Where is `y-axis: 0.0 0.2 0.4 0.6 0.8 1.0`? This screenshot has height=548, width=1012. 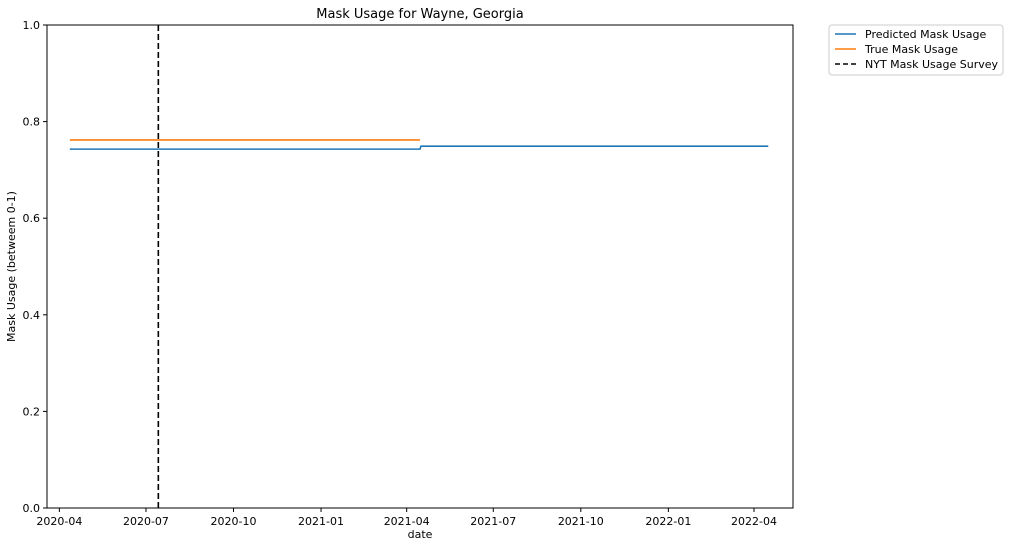
y-axis: 0.0 0.2 0.4 0.6 0.8 1.0 is located at coordinates (35, 267).